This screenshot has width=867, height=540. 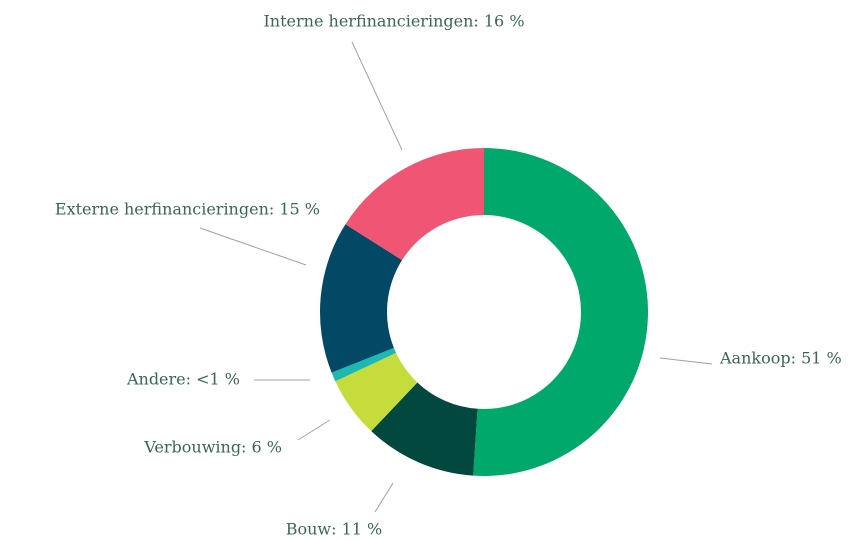 What do you see at coordinates (780, 358) in the screenshot?
I see `slice-label: Aankoop: 51 %` at bounding box center [780, 358].